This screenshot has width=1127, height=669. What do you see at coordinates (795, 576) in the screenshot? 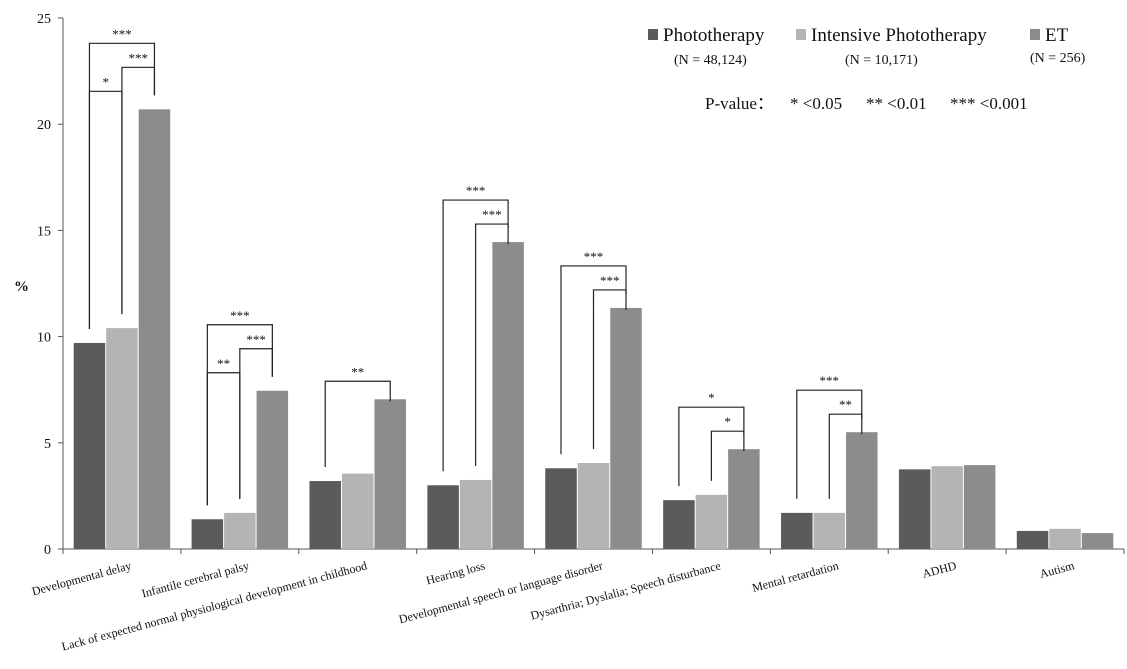
I see `category-label: Mental retardation` at bounding box center [795, 576].